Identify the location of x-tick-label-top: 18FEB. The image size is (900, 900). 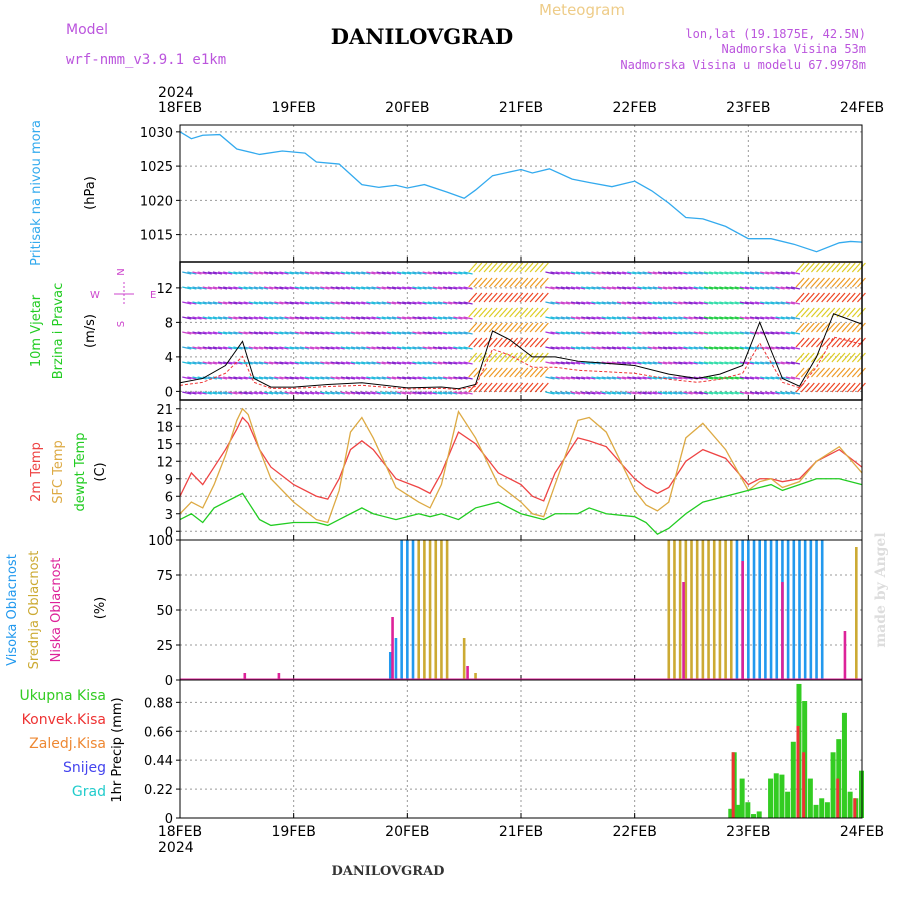
(180, 108).